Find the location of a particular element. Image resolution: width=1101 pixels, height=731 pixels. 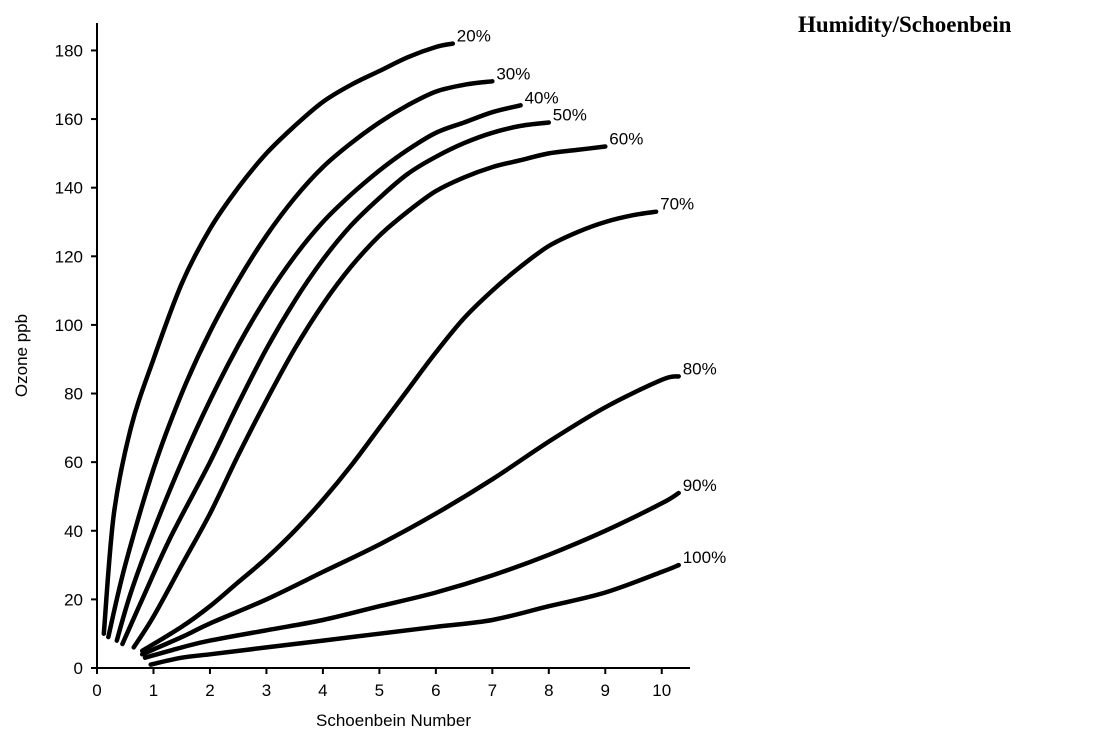

curve-label-90-percent: 90% is located at coordinates (700, 485).